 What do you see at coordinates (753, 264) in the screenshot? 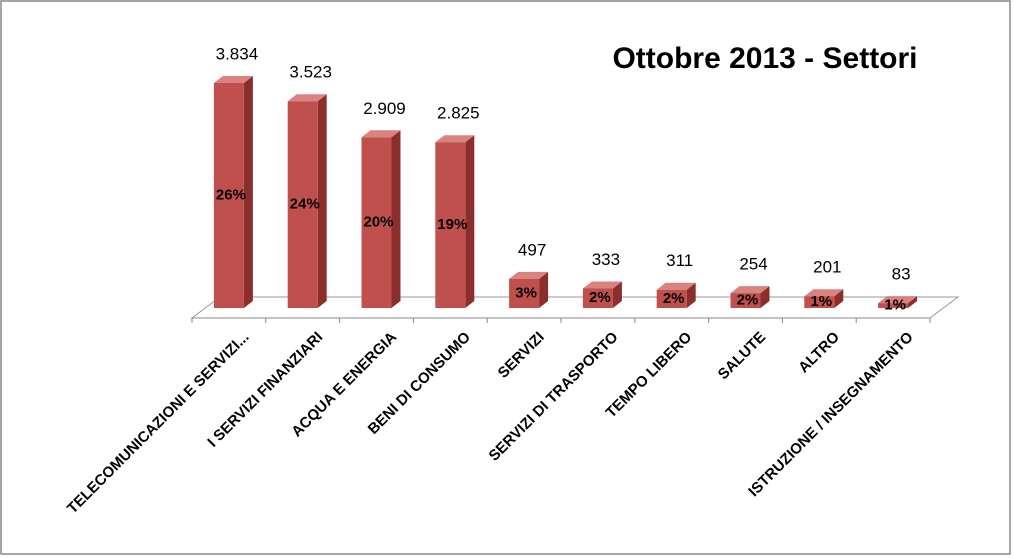
I see `value-label: 254` at bounding box center [753, 264].